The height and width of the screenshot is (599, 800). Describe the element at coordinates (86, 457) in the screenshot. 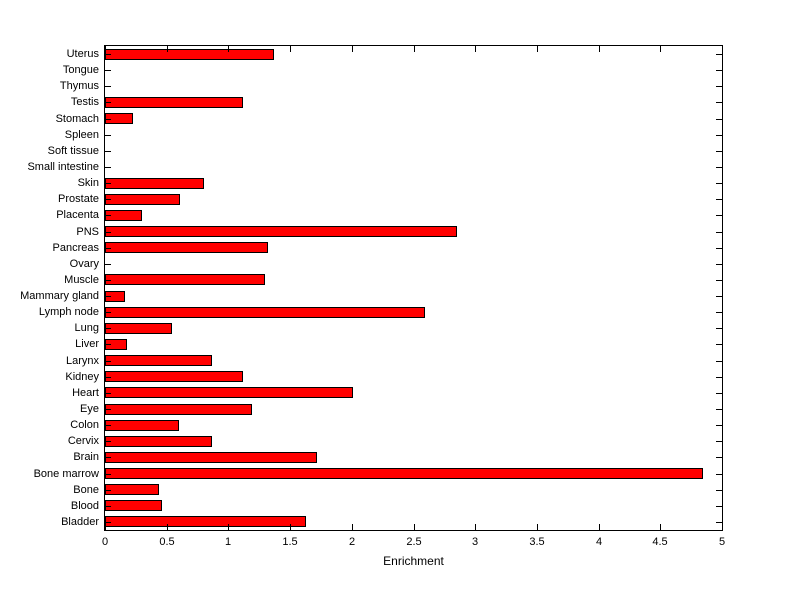

I see `y-tick-label: Brain` at that location.